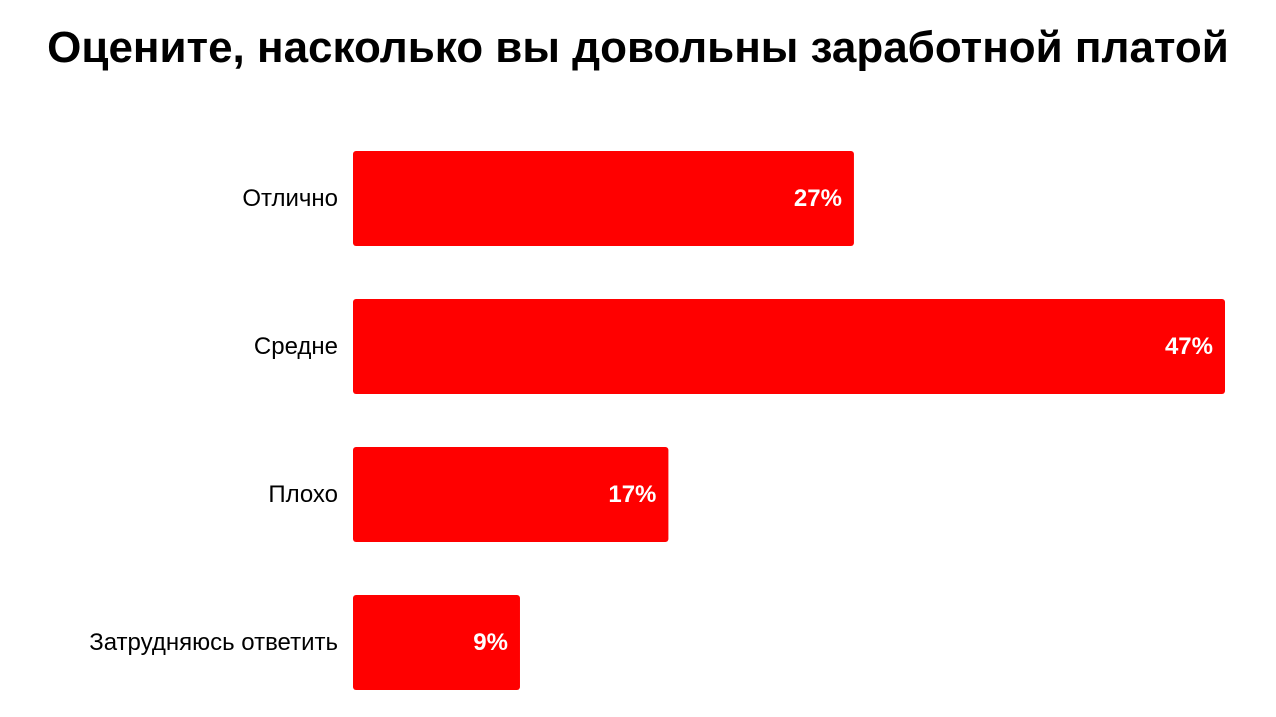  What do you see at coordinates (632, 494) in the screenshot?
I see `value-label-3: 17%` at bounding box center [632, 494].